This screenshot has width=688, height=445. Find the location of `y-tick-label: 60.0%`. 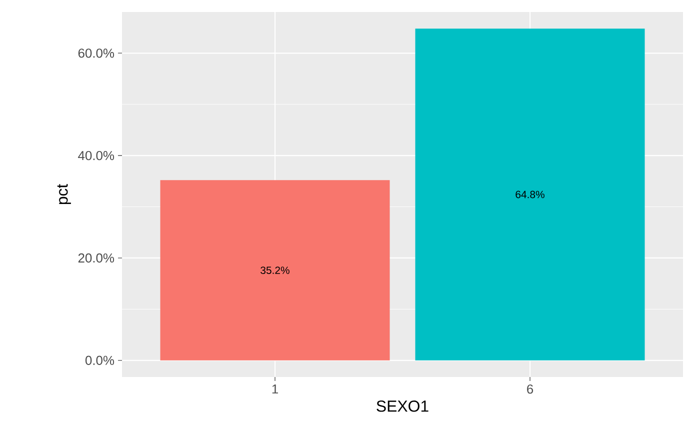

y-tick-label: 60.0% is located at coordinates (96, 53).